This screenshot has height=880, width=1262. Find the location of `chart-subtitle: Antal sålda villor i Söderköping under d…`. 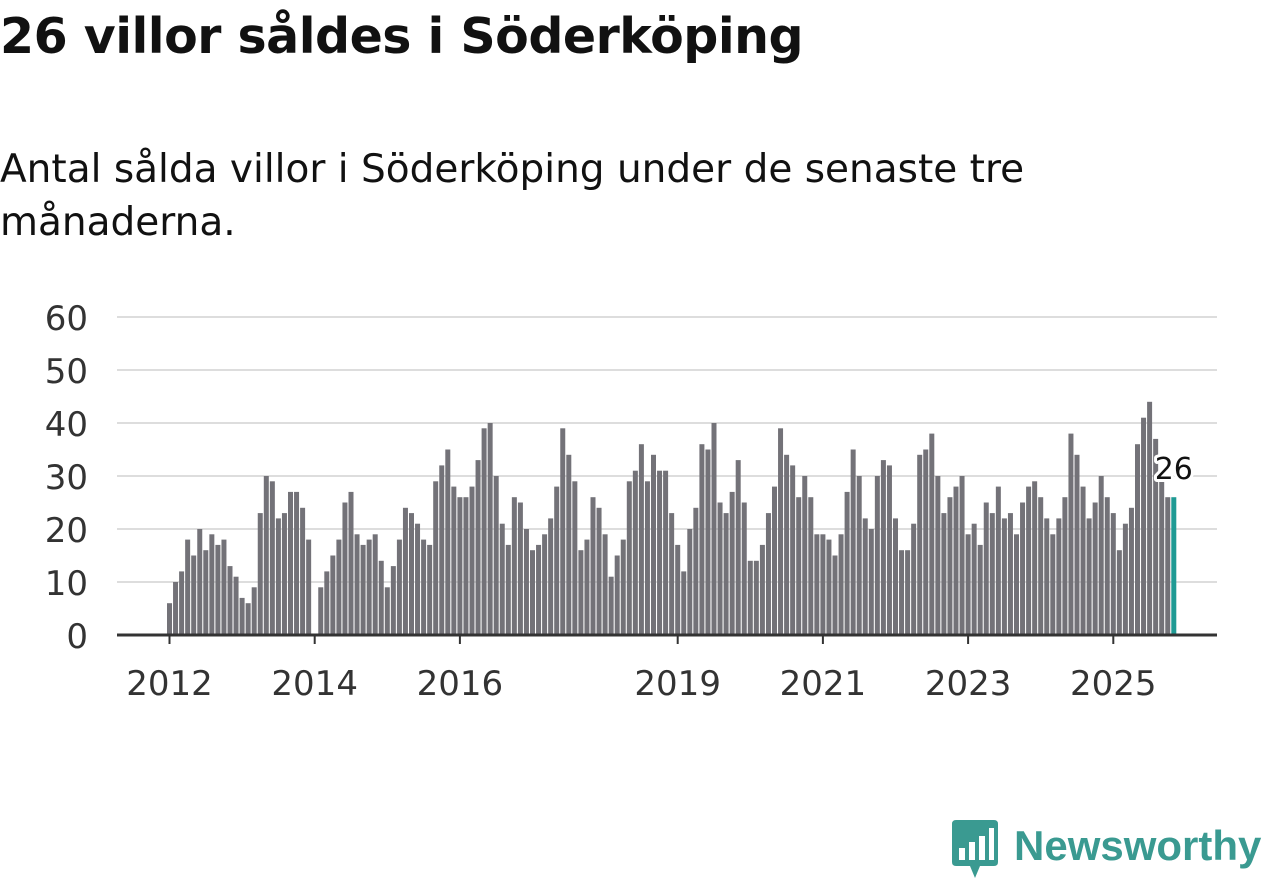

chart-subtitle: Antal sålda villor i Söderköping under d… is located at coordinates (512, 196).